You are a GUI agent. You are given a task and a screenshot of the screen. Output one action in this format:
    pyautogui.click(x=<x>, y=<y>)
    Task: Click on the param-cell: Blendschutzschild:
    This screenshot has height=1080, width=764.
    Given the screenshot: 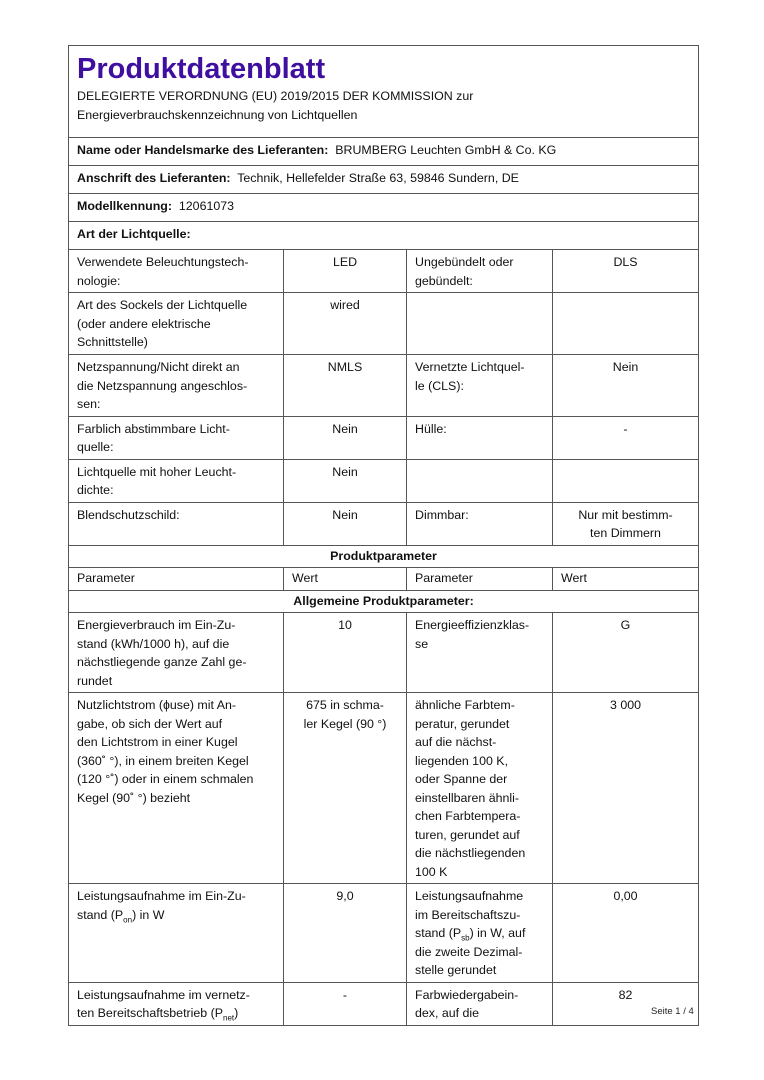 What is the action you would take?
    pyautogui.click(x=176, y=523)
    